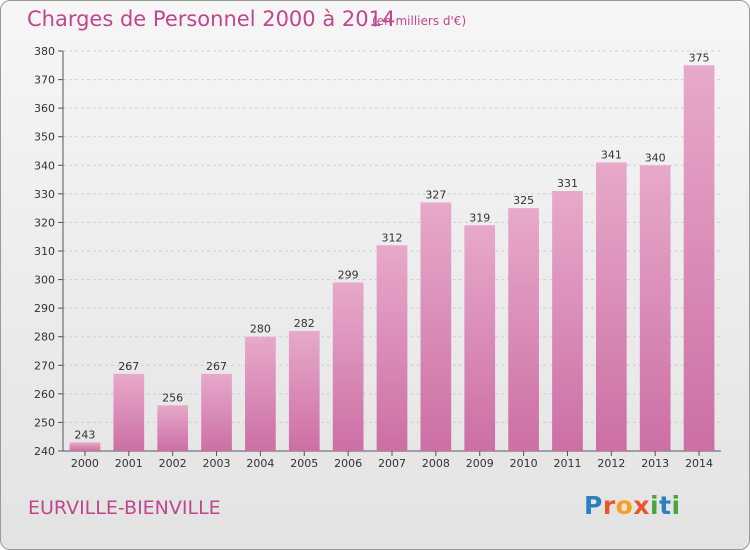 This screenshot has width=750, height=550. I want to click on chart-title: Charges de Personnel 2000 à 2014, so click(211, 19).